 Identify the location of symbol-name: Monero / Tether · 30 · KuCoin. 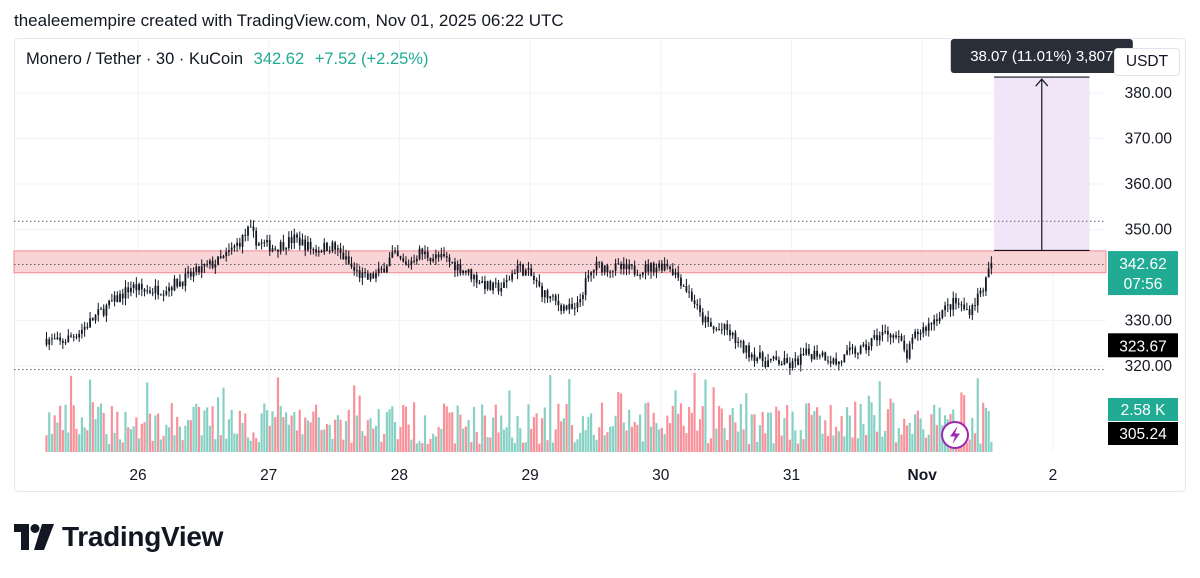
(135, 59).